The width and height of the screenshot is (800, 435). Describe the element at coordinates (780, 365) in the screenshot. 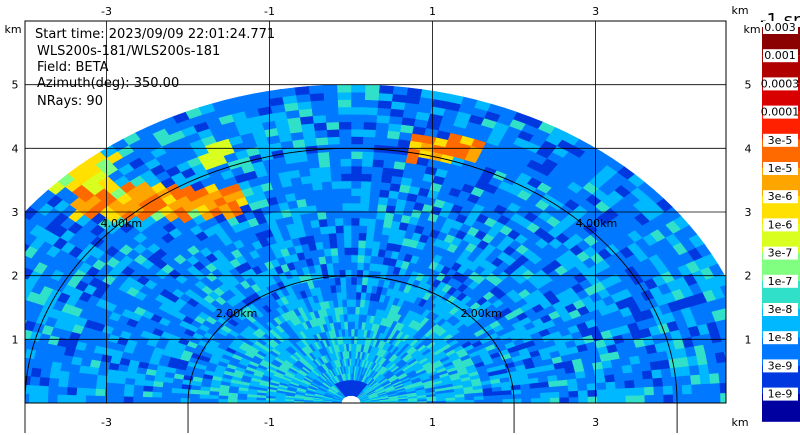

I see `colorbar-label: 3e-9` at that location.